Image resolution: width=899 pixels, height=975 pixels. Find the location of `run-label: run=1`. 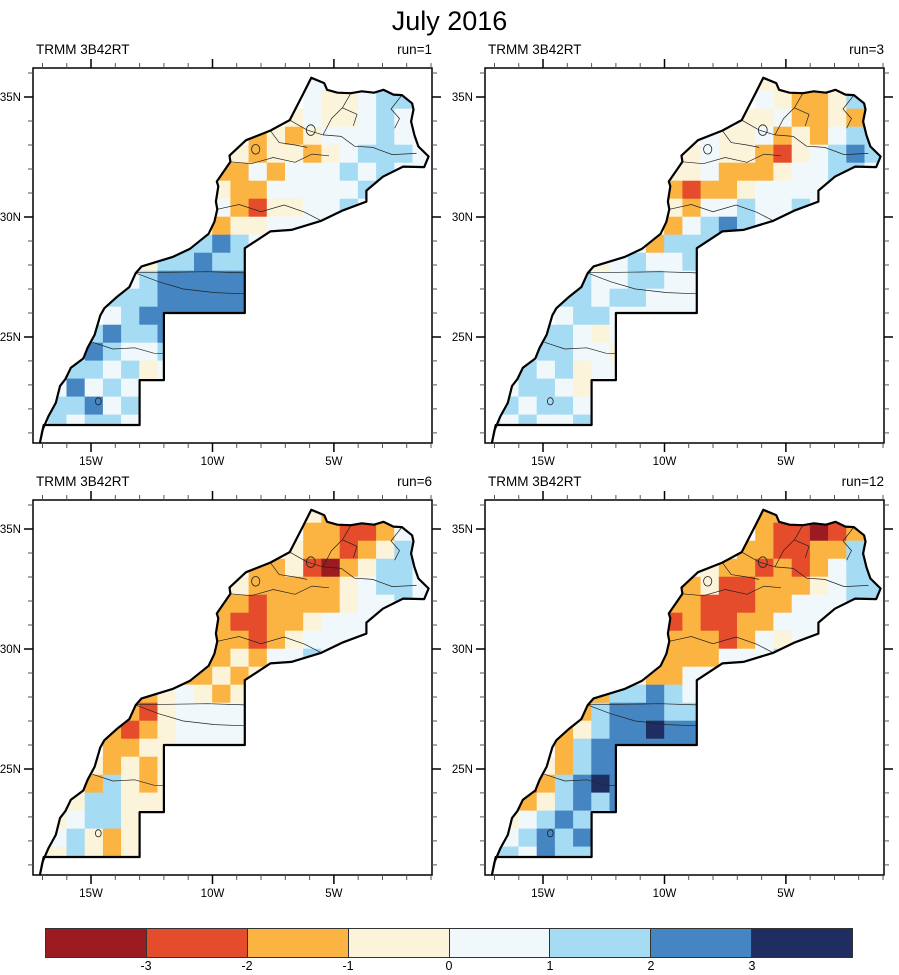

run-label: run=1 is located at coordinates (414, 49).